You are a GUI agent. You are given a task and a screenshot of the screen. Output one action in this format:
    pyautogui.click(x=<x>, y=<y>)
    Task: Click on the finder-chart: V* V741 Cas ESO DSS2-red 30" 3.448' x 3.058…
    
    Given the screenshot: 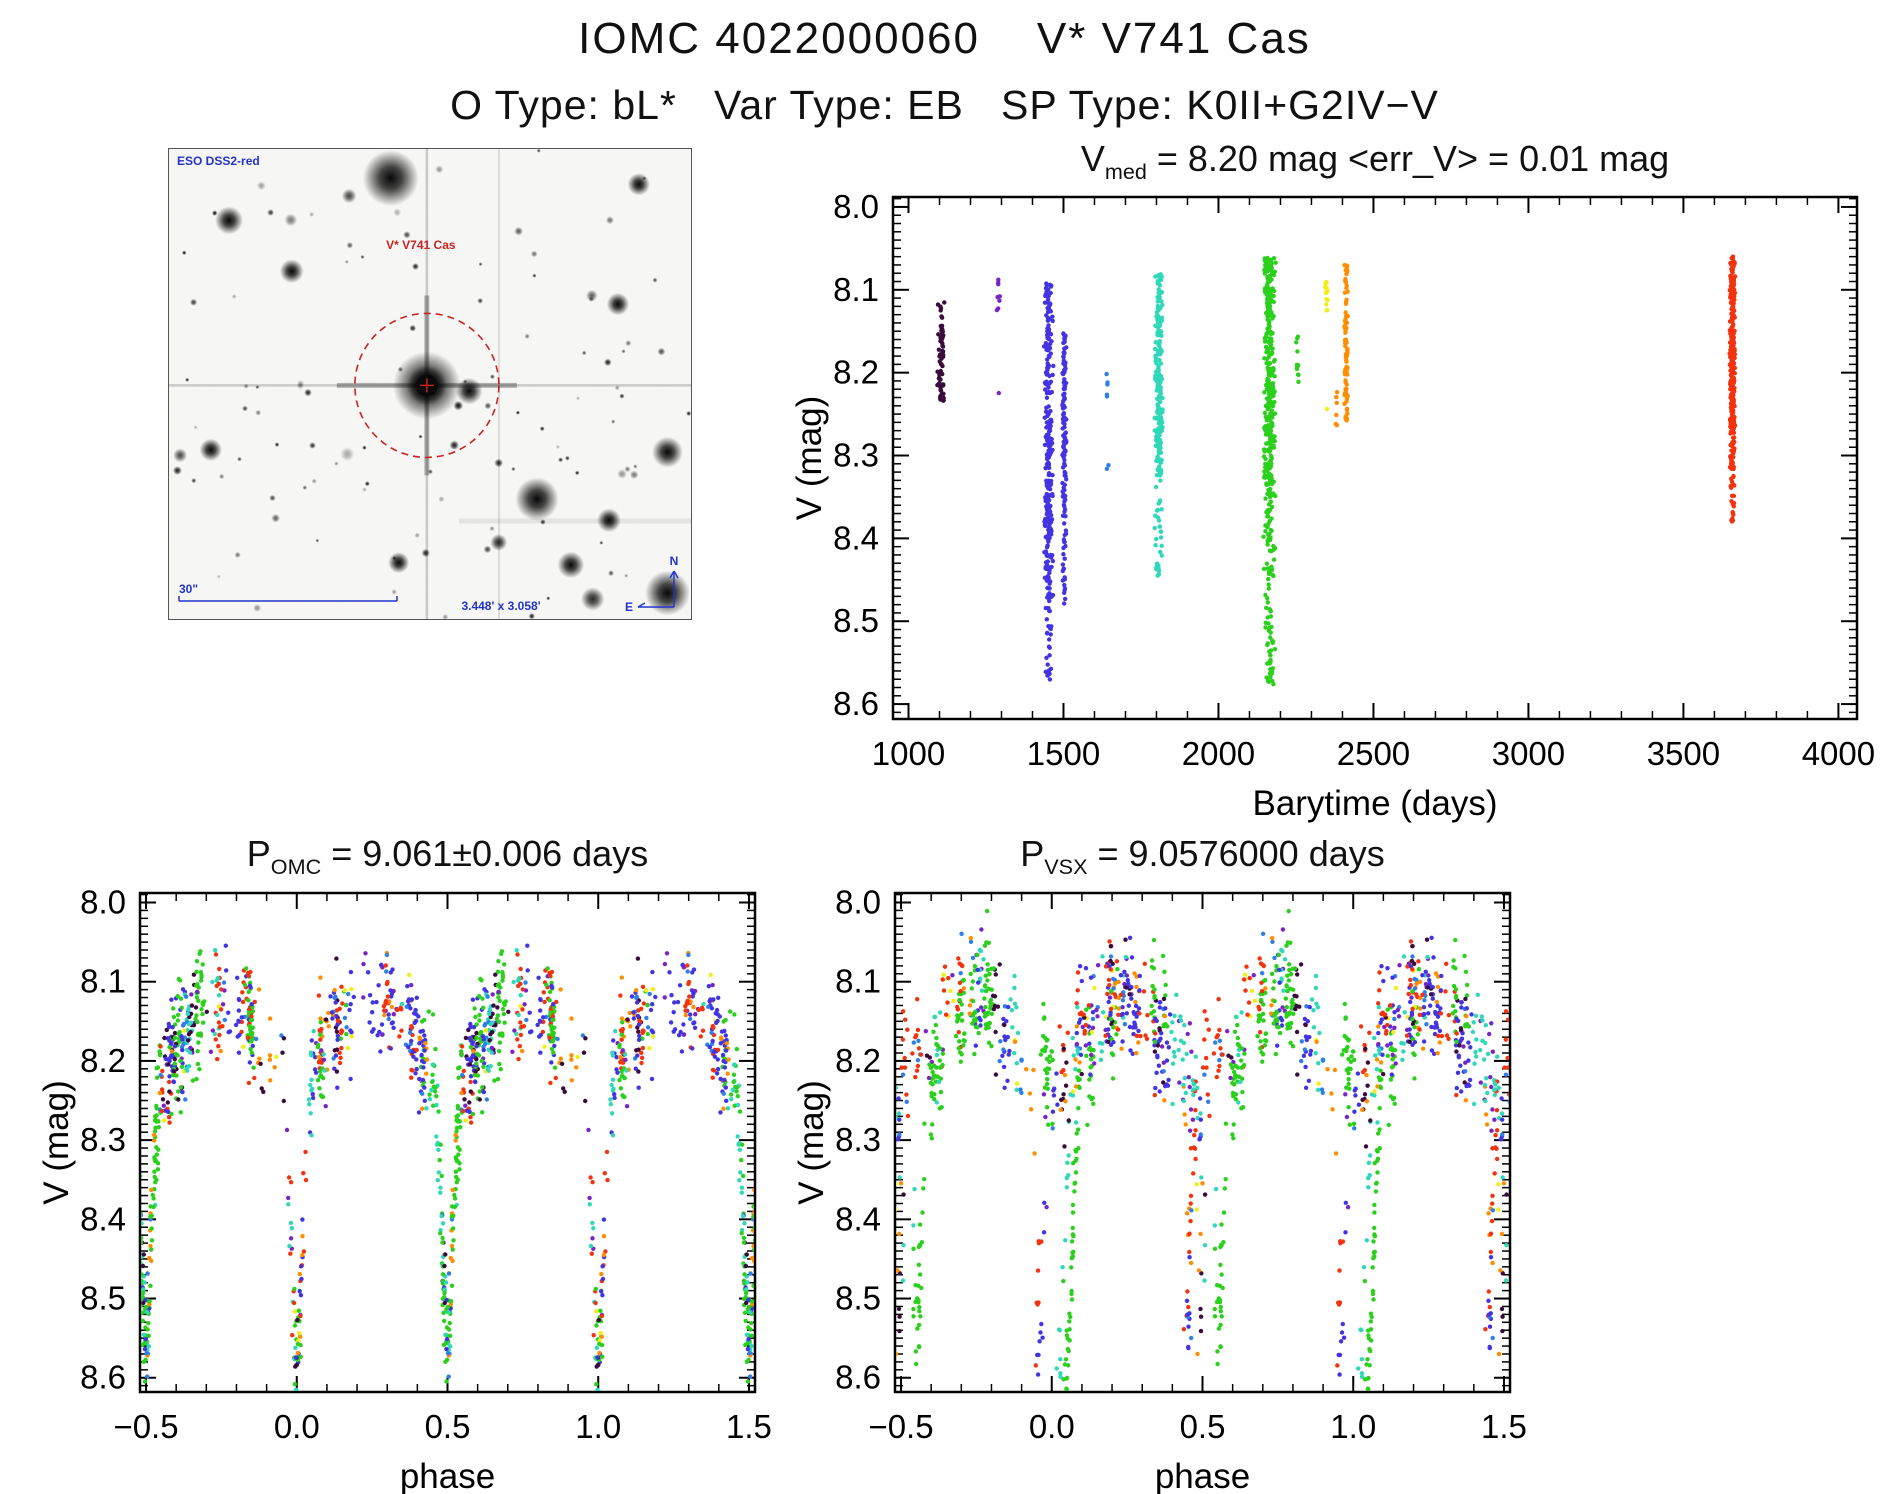 What is the action you would take?
    pyautogui.click(x=430, y=384)
    